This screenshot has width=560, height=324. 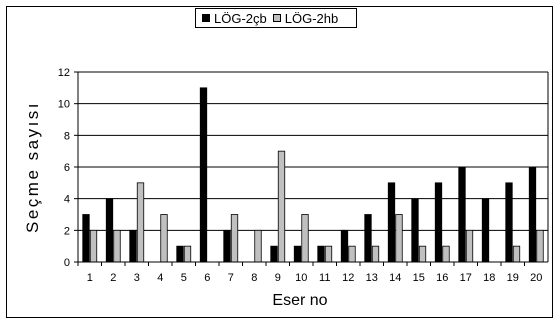 I want to click on legend-item-series-2: LÖG-2hb, so click(x=305, y=18).